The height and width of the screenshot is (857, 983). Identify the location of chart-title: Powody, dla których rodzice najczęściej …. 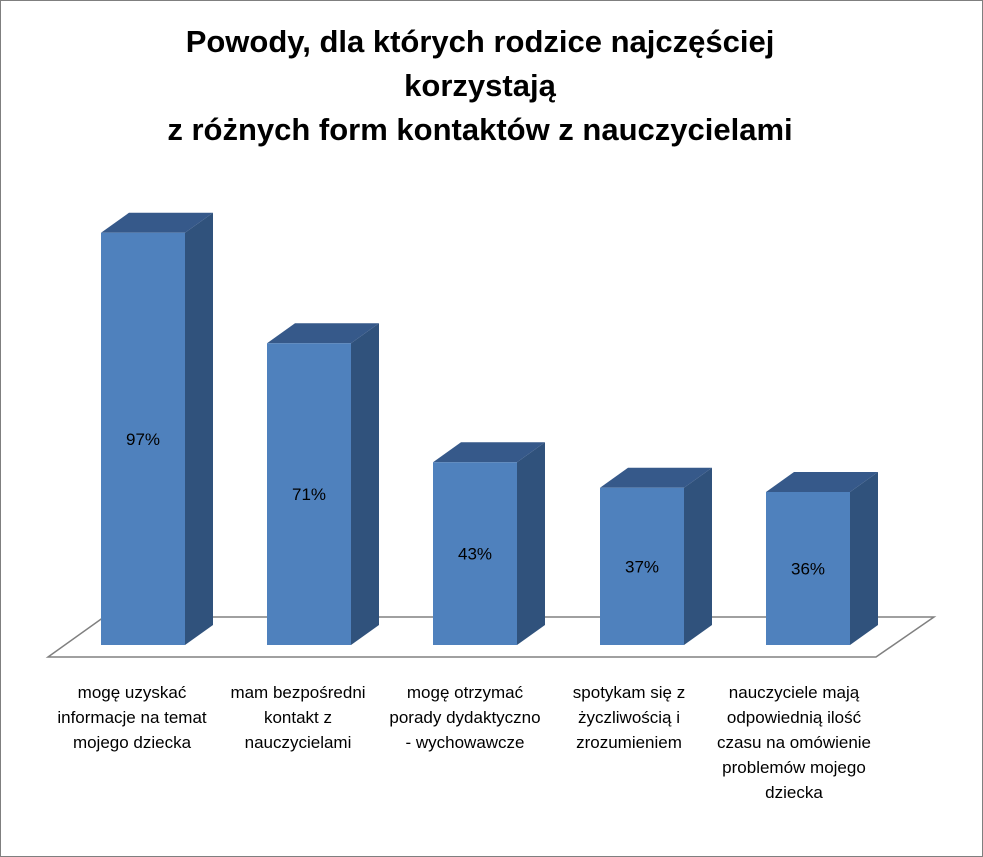
(480, 86).